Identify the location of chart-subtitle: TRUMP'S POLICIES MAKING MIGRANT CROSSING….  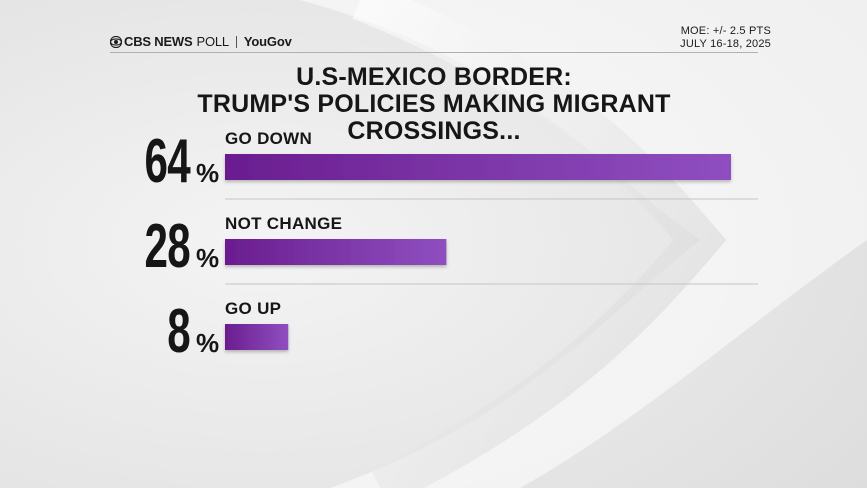
(434, 117).